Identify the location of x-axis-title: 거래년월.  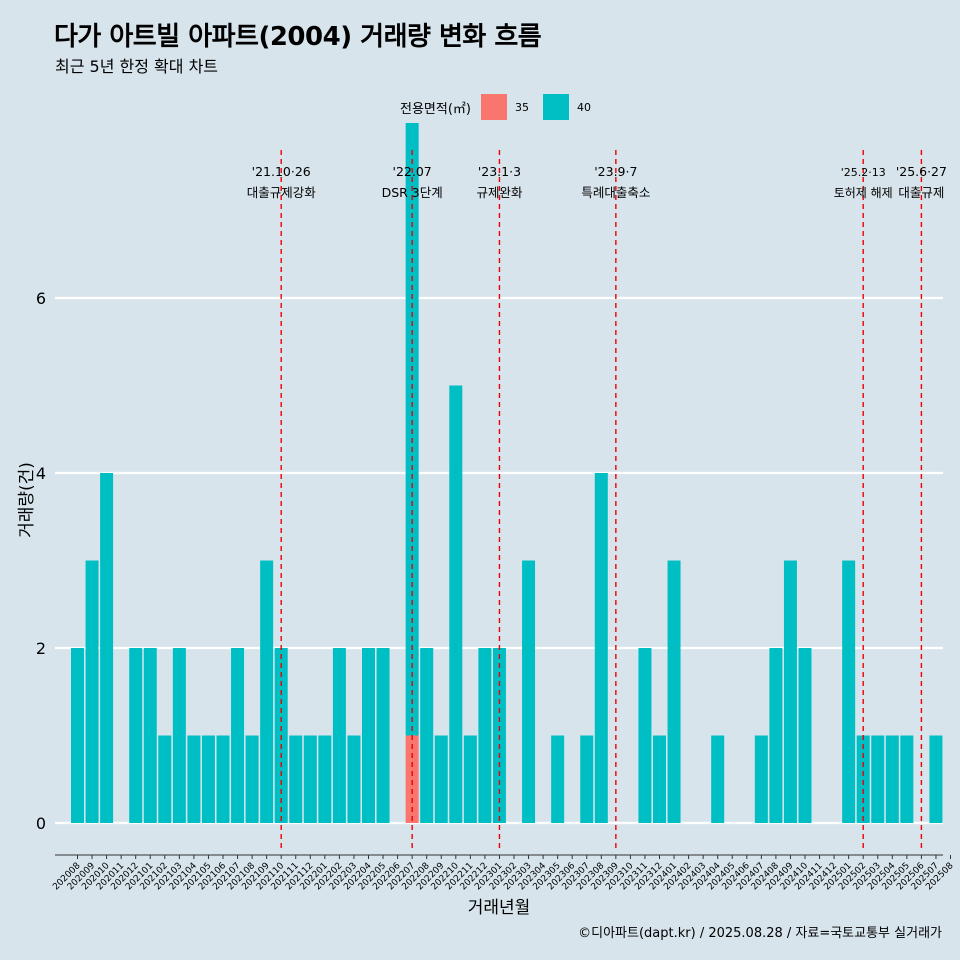
(499, 908).